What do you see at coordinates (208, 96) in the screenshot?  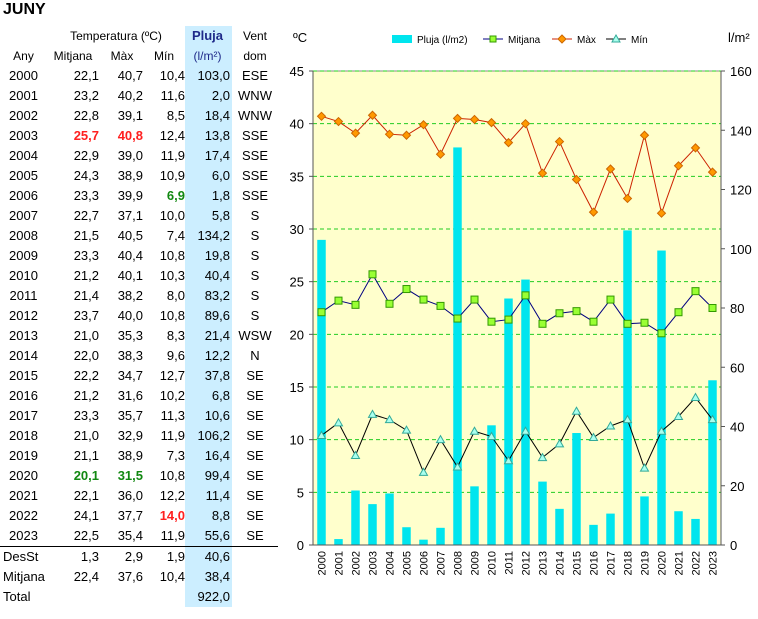 I see `pluja-cell: 2,0` at bounding box center [208, 96].